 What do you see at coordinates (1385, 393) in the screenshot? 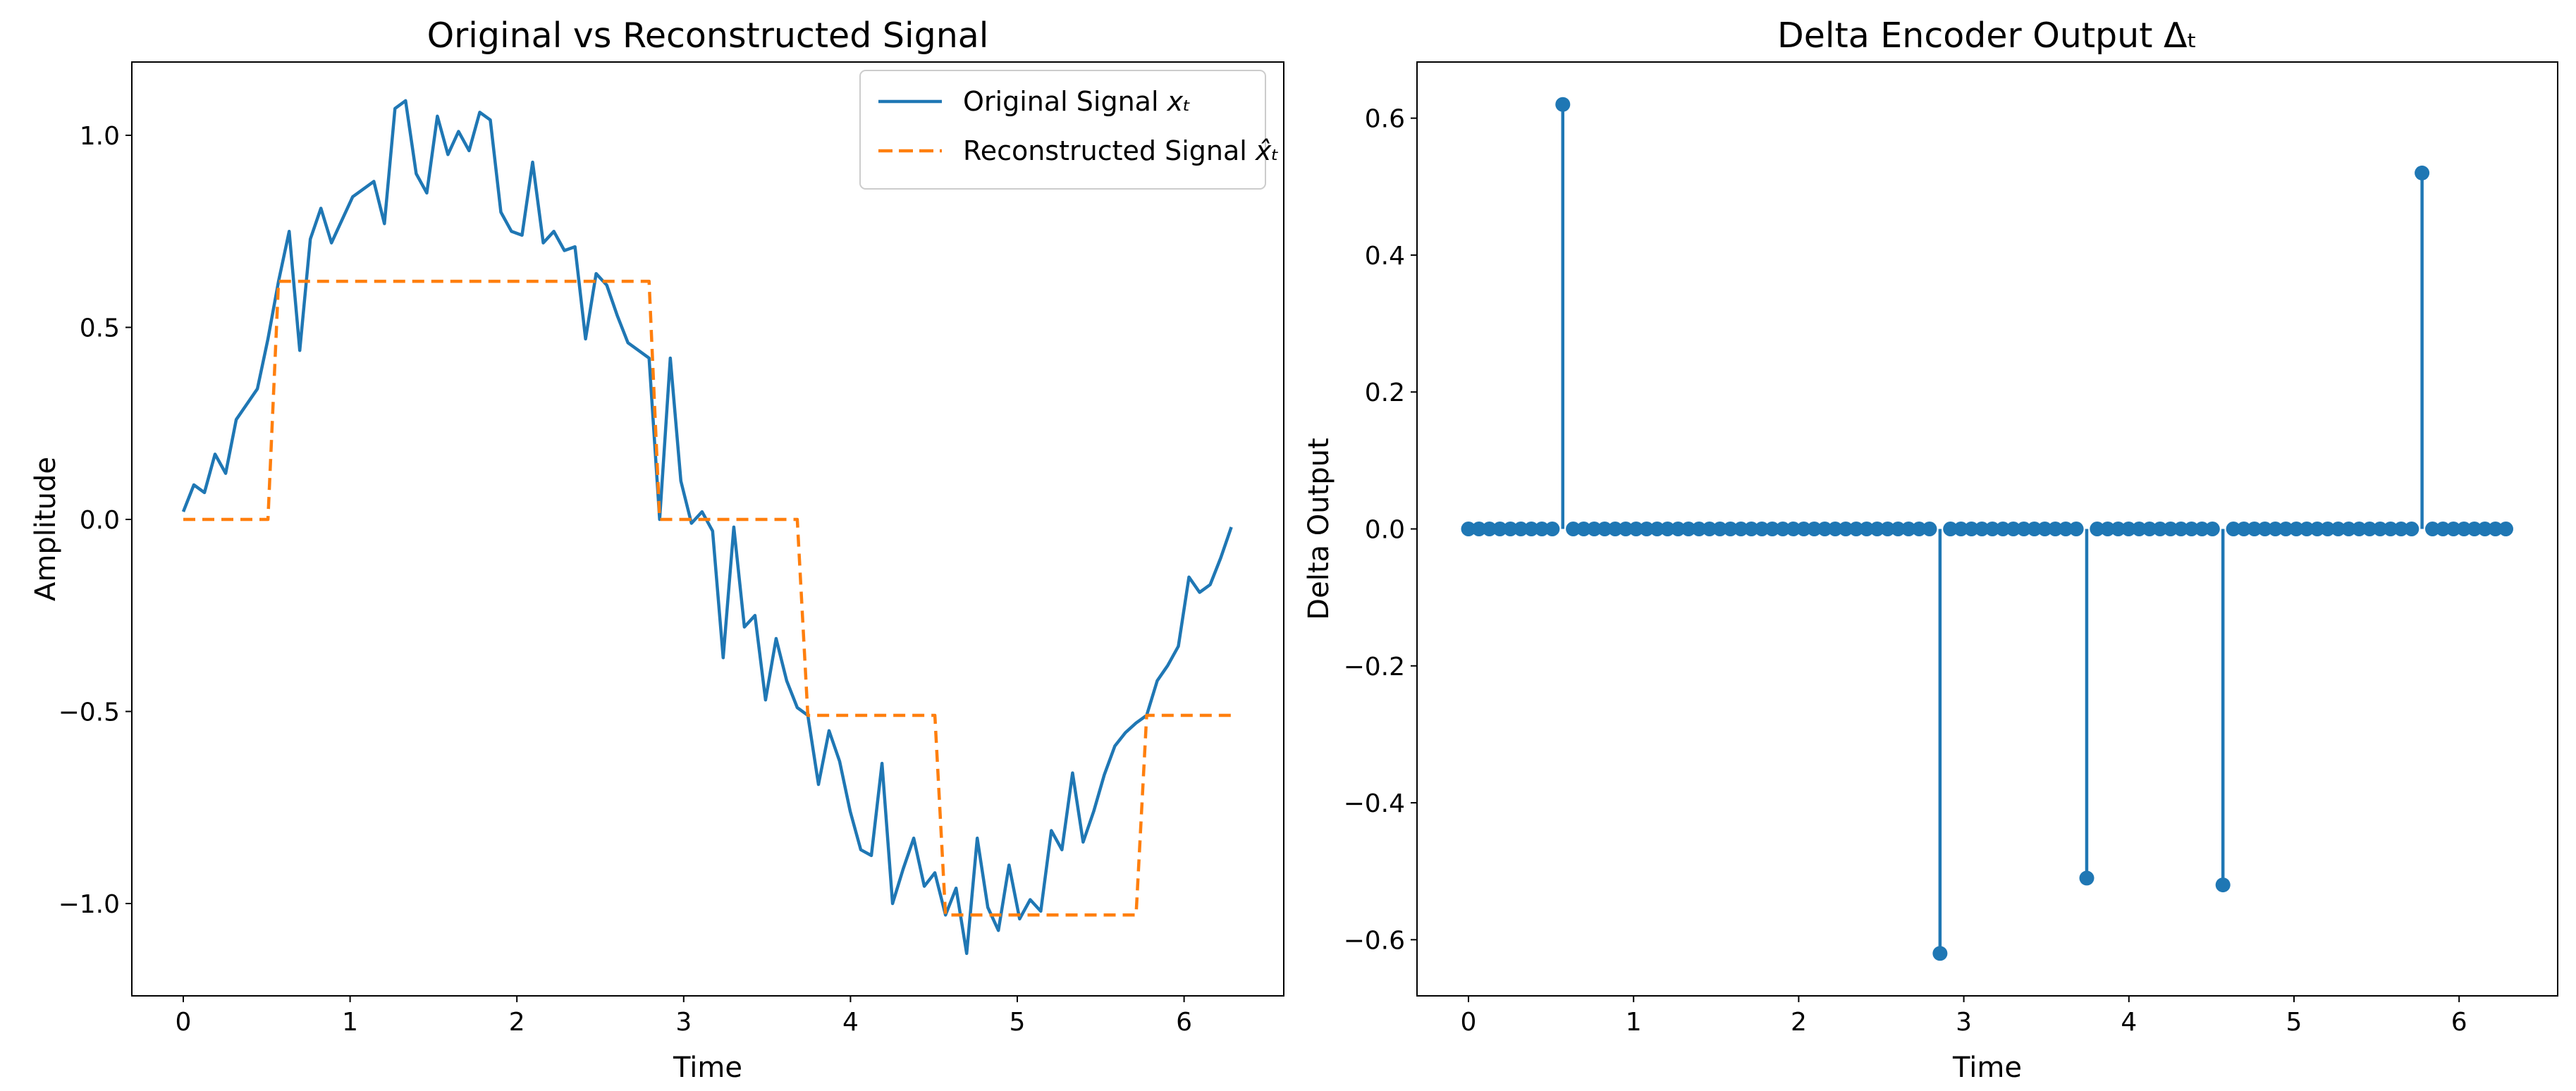
I see `y-tick-label: 0.2` at bounding box center [1385, 393].